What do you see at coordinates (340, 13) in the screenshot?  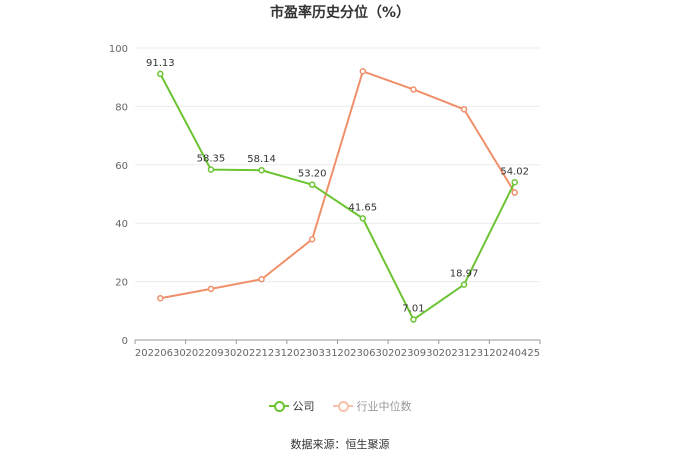 I see `chart-title: 市盈率历史分位（%）` at bounding box center [340, 13].